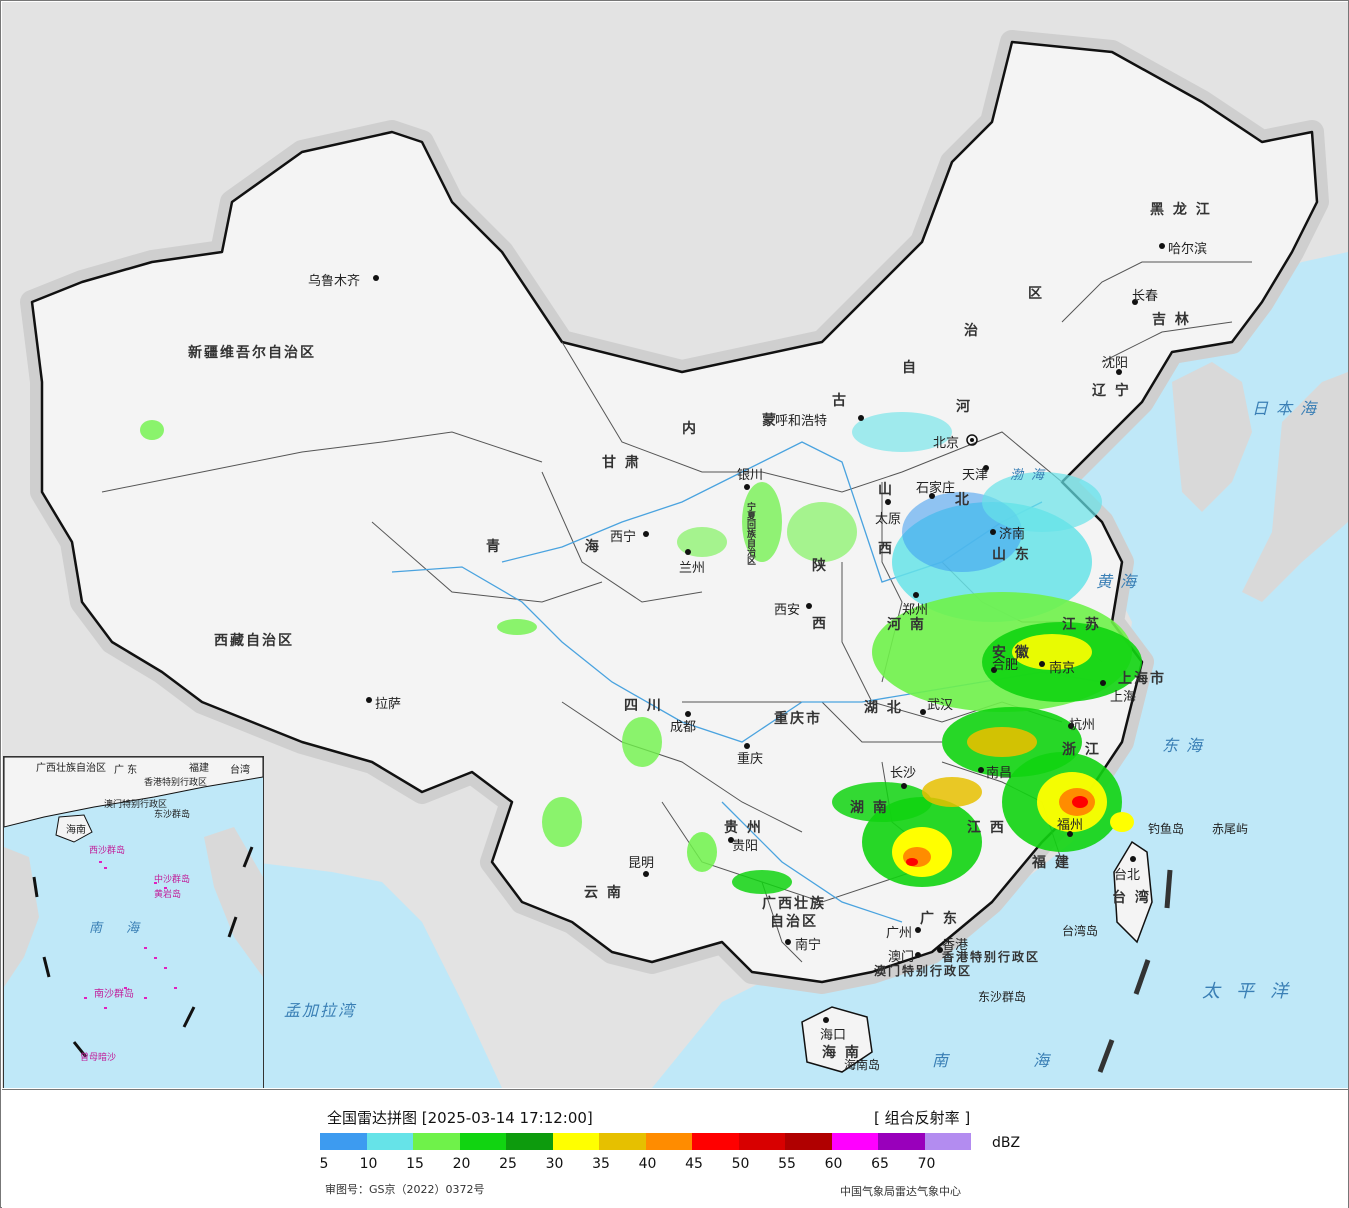 Image resolution: width=1349 pixels, height=1208 pixels. I want to click on province-gansu-1: 甘 肃, so click(621, 463).